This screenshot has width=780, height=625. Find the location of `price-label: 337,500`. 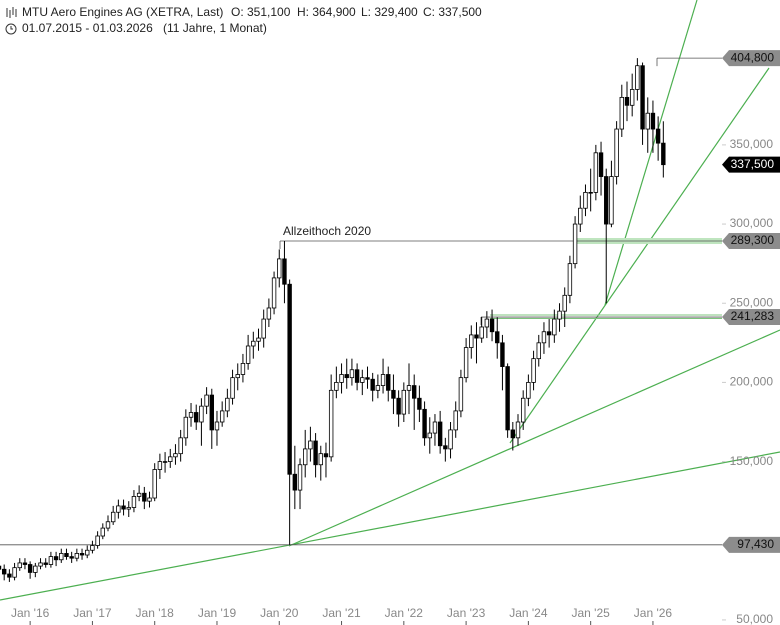

price-label: 337,500 is located at coordinates (753, 164).